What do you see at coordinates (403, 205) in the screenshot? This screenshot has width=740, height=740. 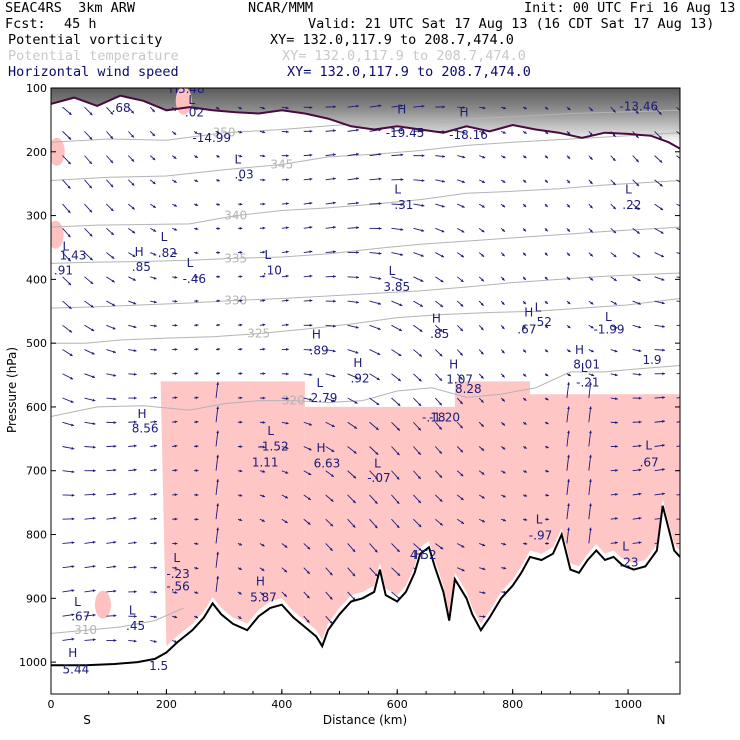 I see `hl-label: .31` at bounding box center [403, 205].